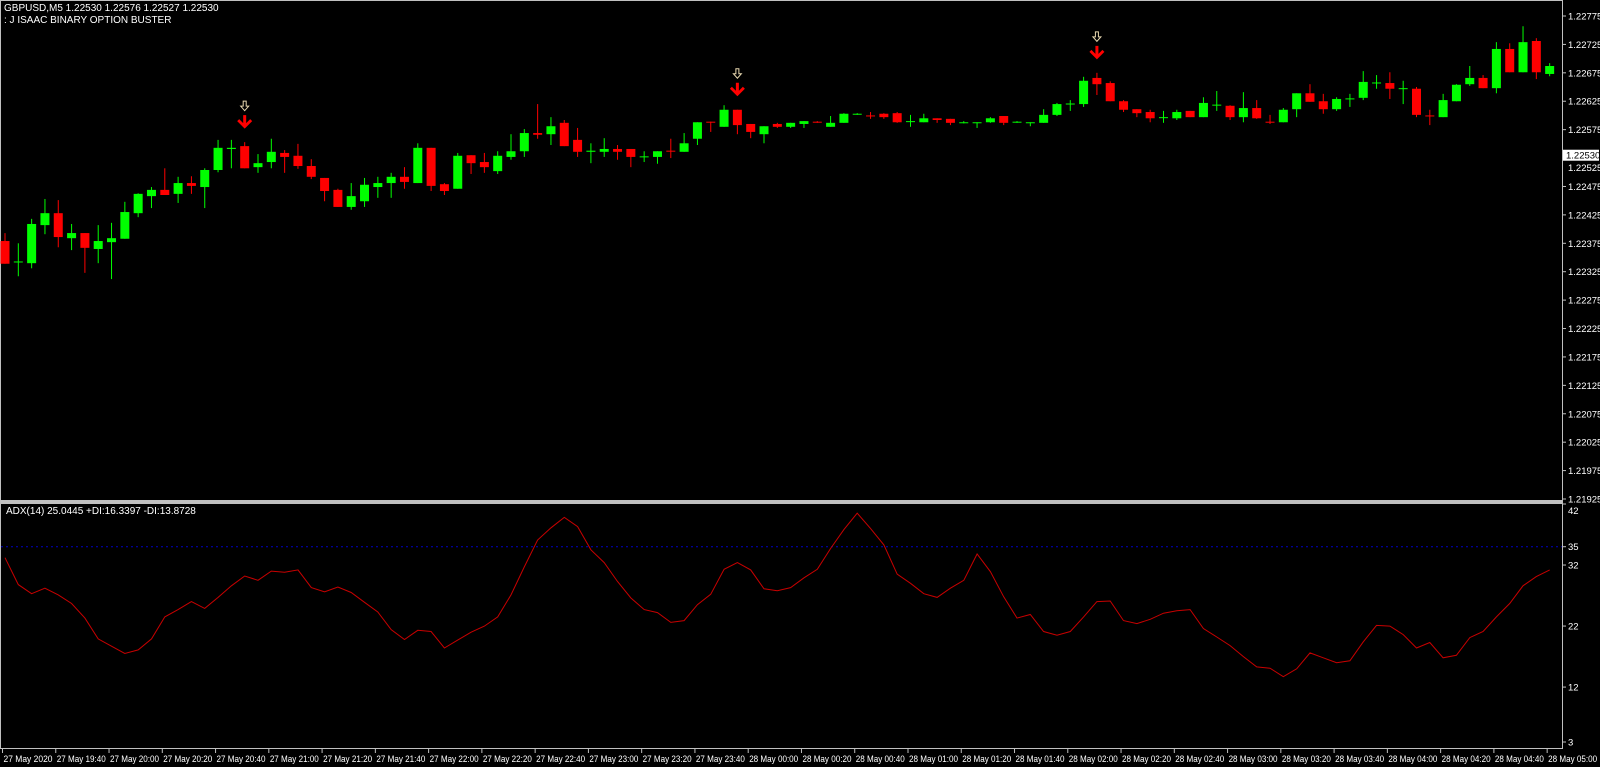 This screenshot has width=1600, height=767. Describe the element at coordinates (244, 106) in the screenshot. I see `down-hint-arrow-icon` at that location.